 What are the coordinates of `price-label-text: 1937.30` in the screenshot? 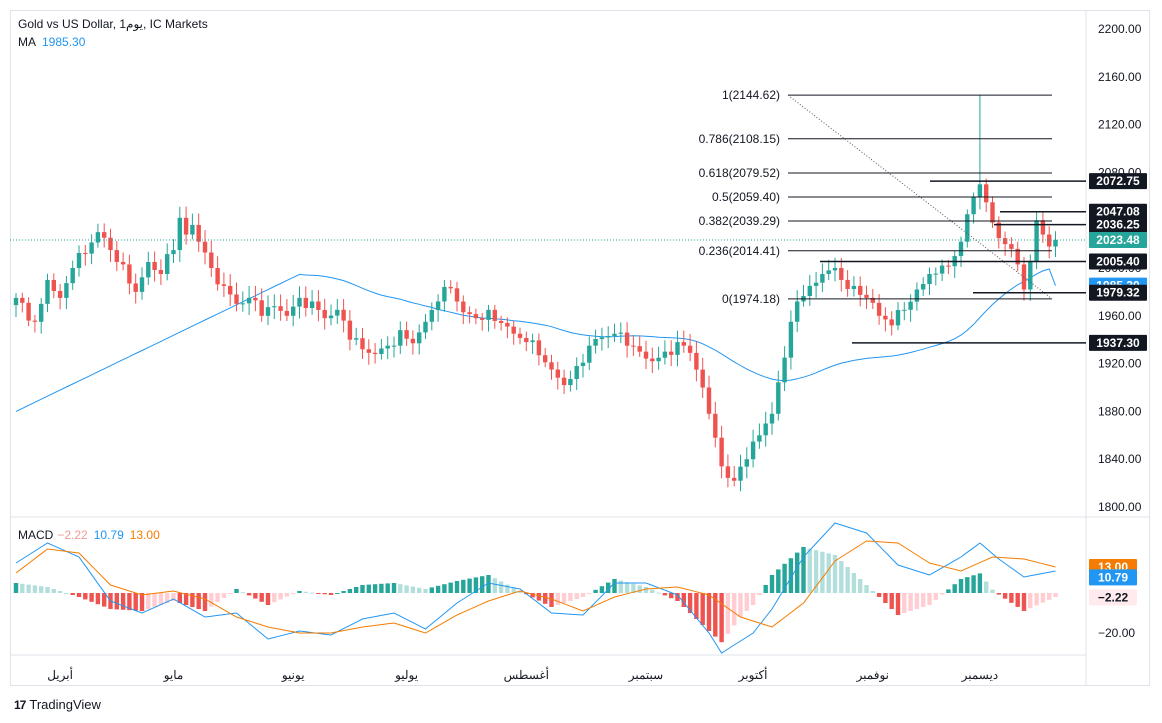 It's located at (1118, 343).